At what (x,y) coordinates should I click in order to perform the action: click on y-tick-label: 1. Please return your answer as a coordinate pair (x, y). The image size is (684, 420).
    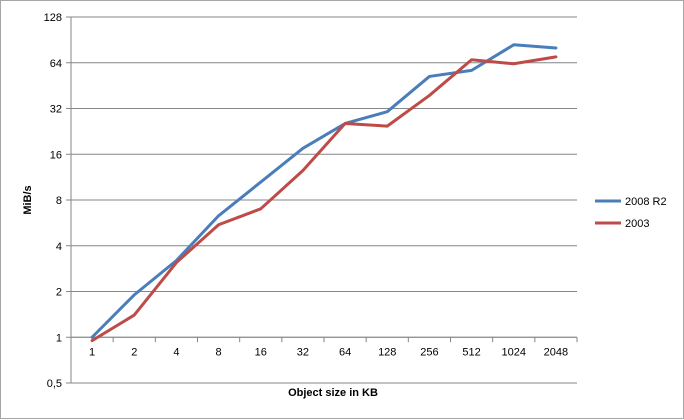
    Looking at the image, I should click on (59, 338).